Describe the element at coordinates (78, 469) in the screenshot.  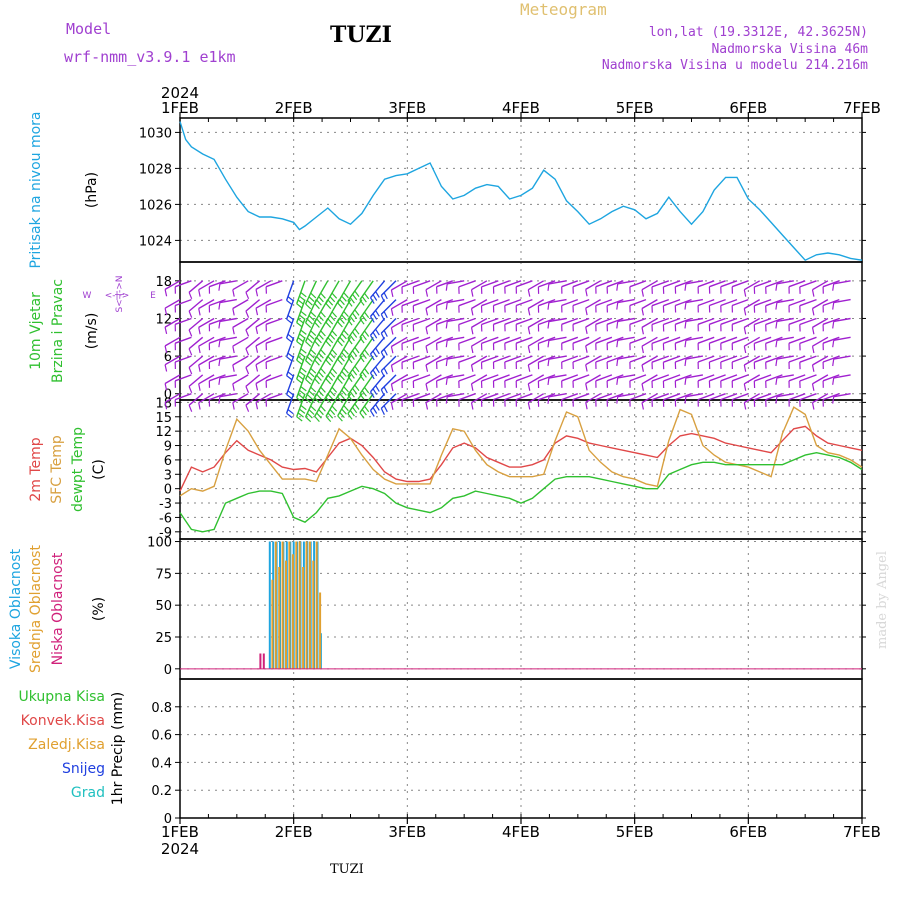
I see `temp-axis-title-2: dewpt Temp` at that location.